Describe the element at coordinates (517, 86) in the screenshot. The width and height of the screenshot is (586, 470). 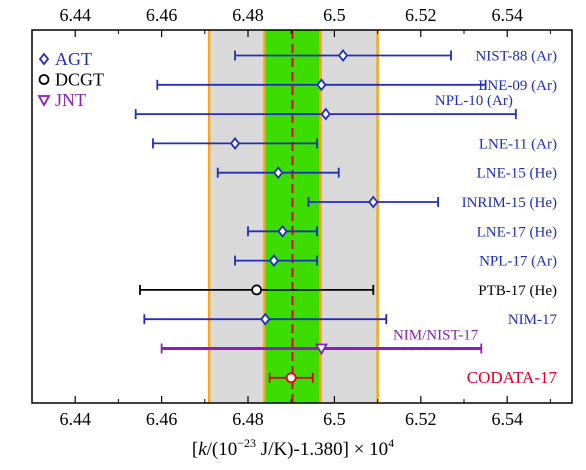
I see `point-label: LNE-09 (Ar)` at that location.